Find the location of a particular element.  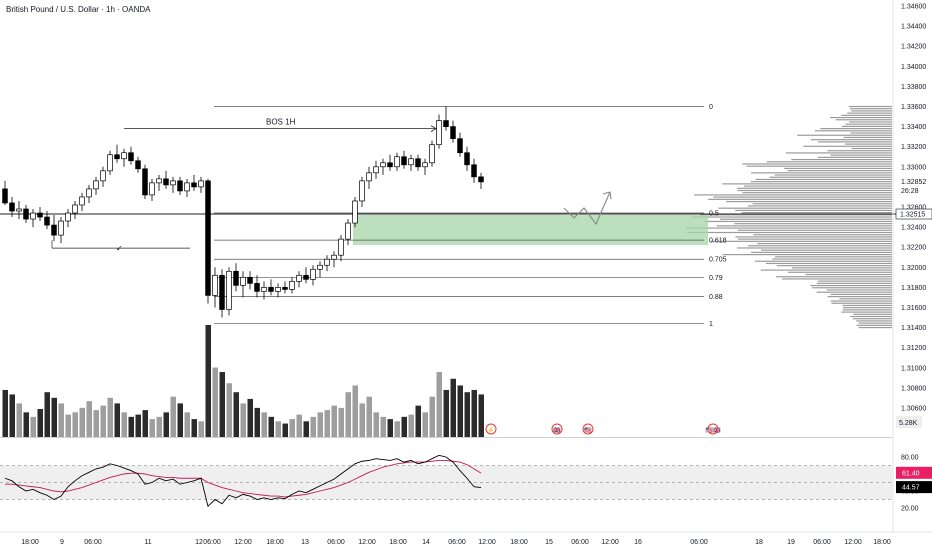

price-tick-label: 1.32400 is located at coordinates (913, 228).